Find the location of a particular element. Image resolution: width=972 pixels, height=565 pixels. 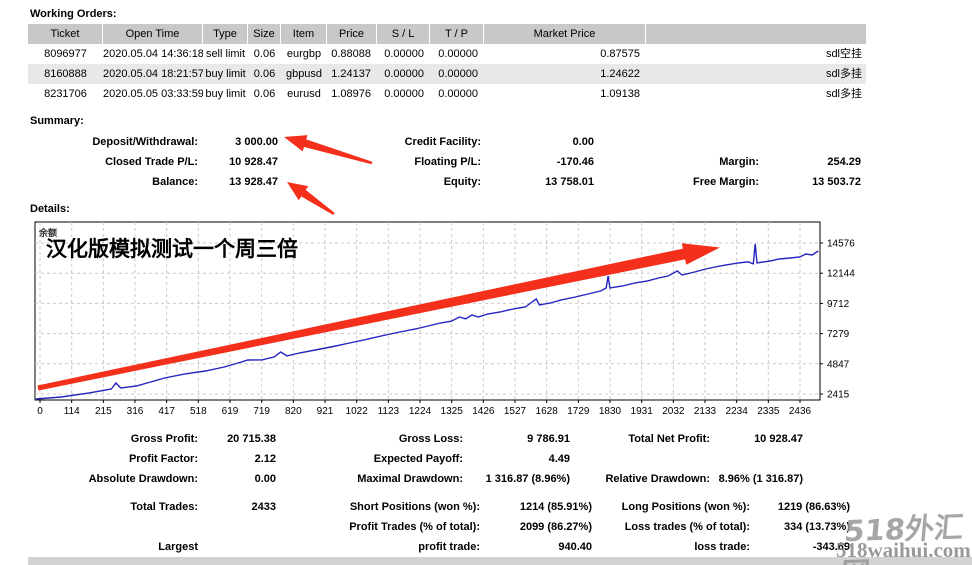

svg-text: 2335 is located at coordinates (768, 411).